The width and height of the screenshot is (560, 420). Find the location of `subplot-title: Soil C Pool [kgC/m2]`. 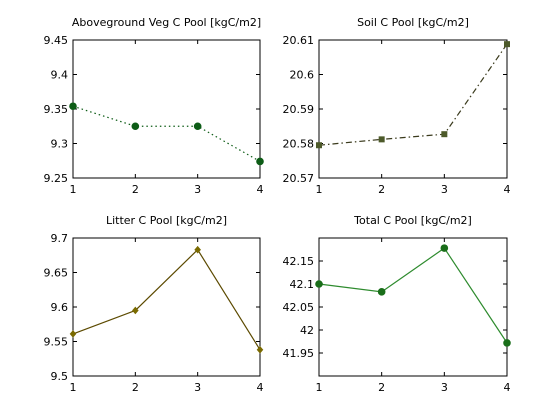

subplot-title: Soil C Pool [kgC/m2] is located at coordinates (413, 22).